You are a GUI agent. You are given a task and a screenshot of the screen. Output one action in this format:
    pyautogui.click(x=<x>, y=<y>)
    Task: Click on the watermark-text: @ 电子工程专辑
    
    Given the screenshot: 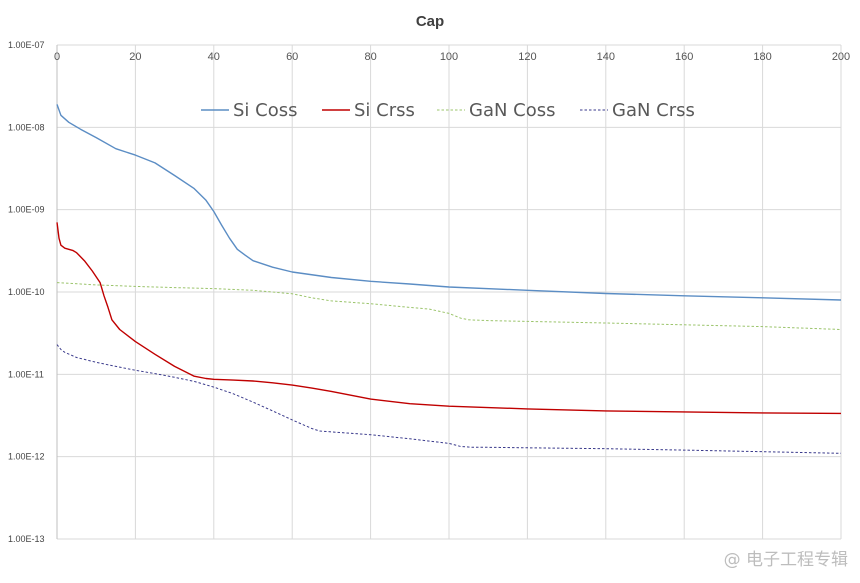 What is the action you would take?
    pyautogui.click(x=786, y=560)
    